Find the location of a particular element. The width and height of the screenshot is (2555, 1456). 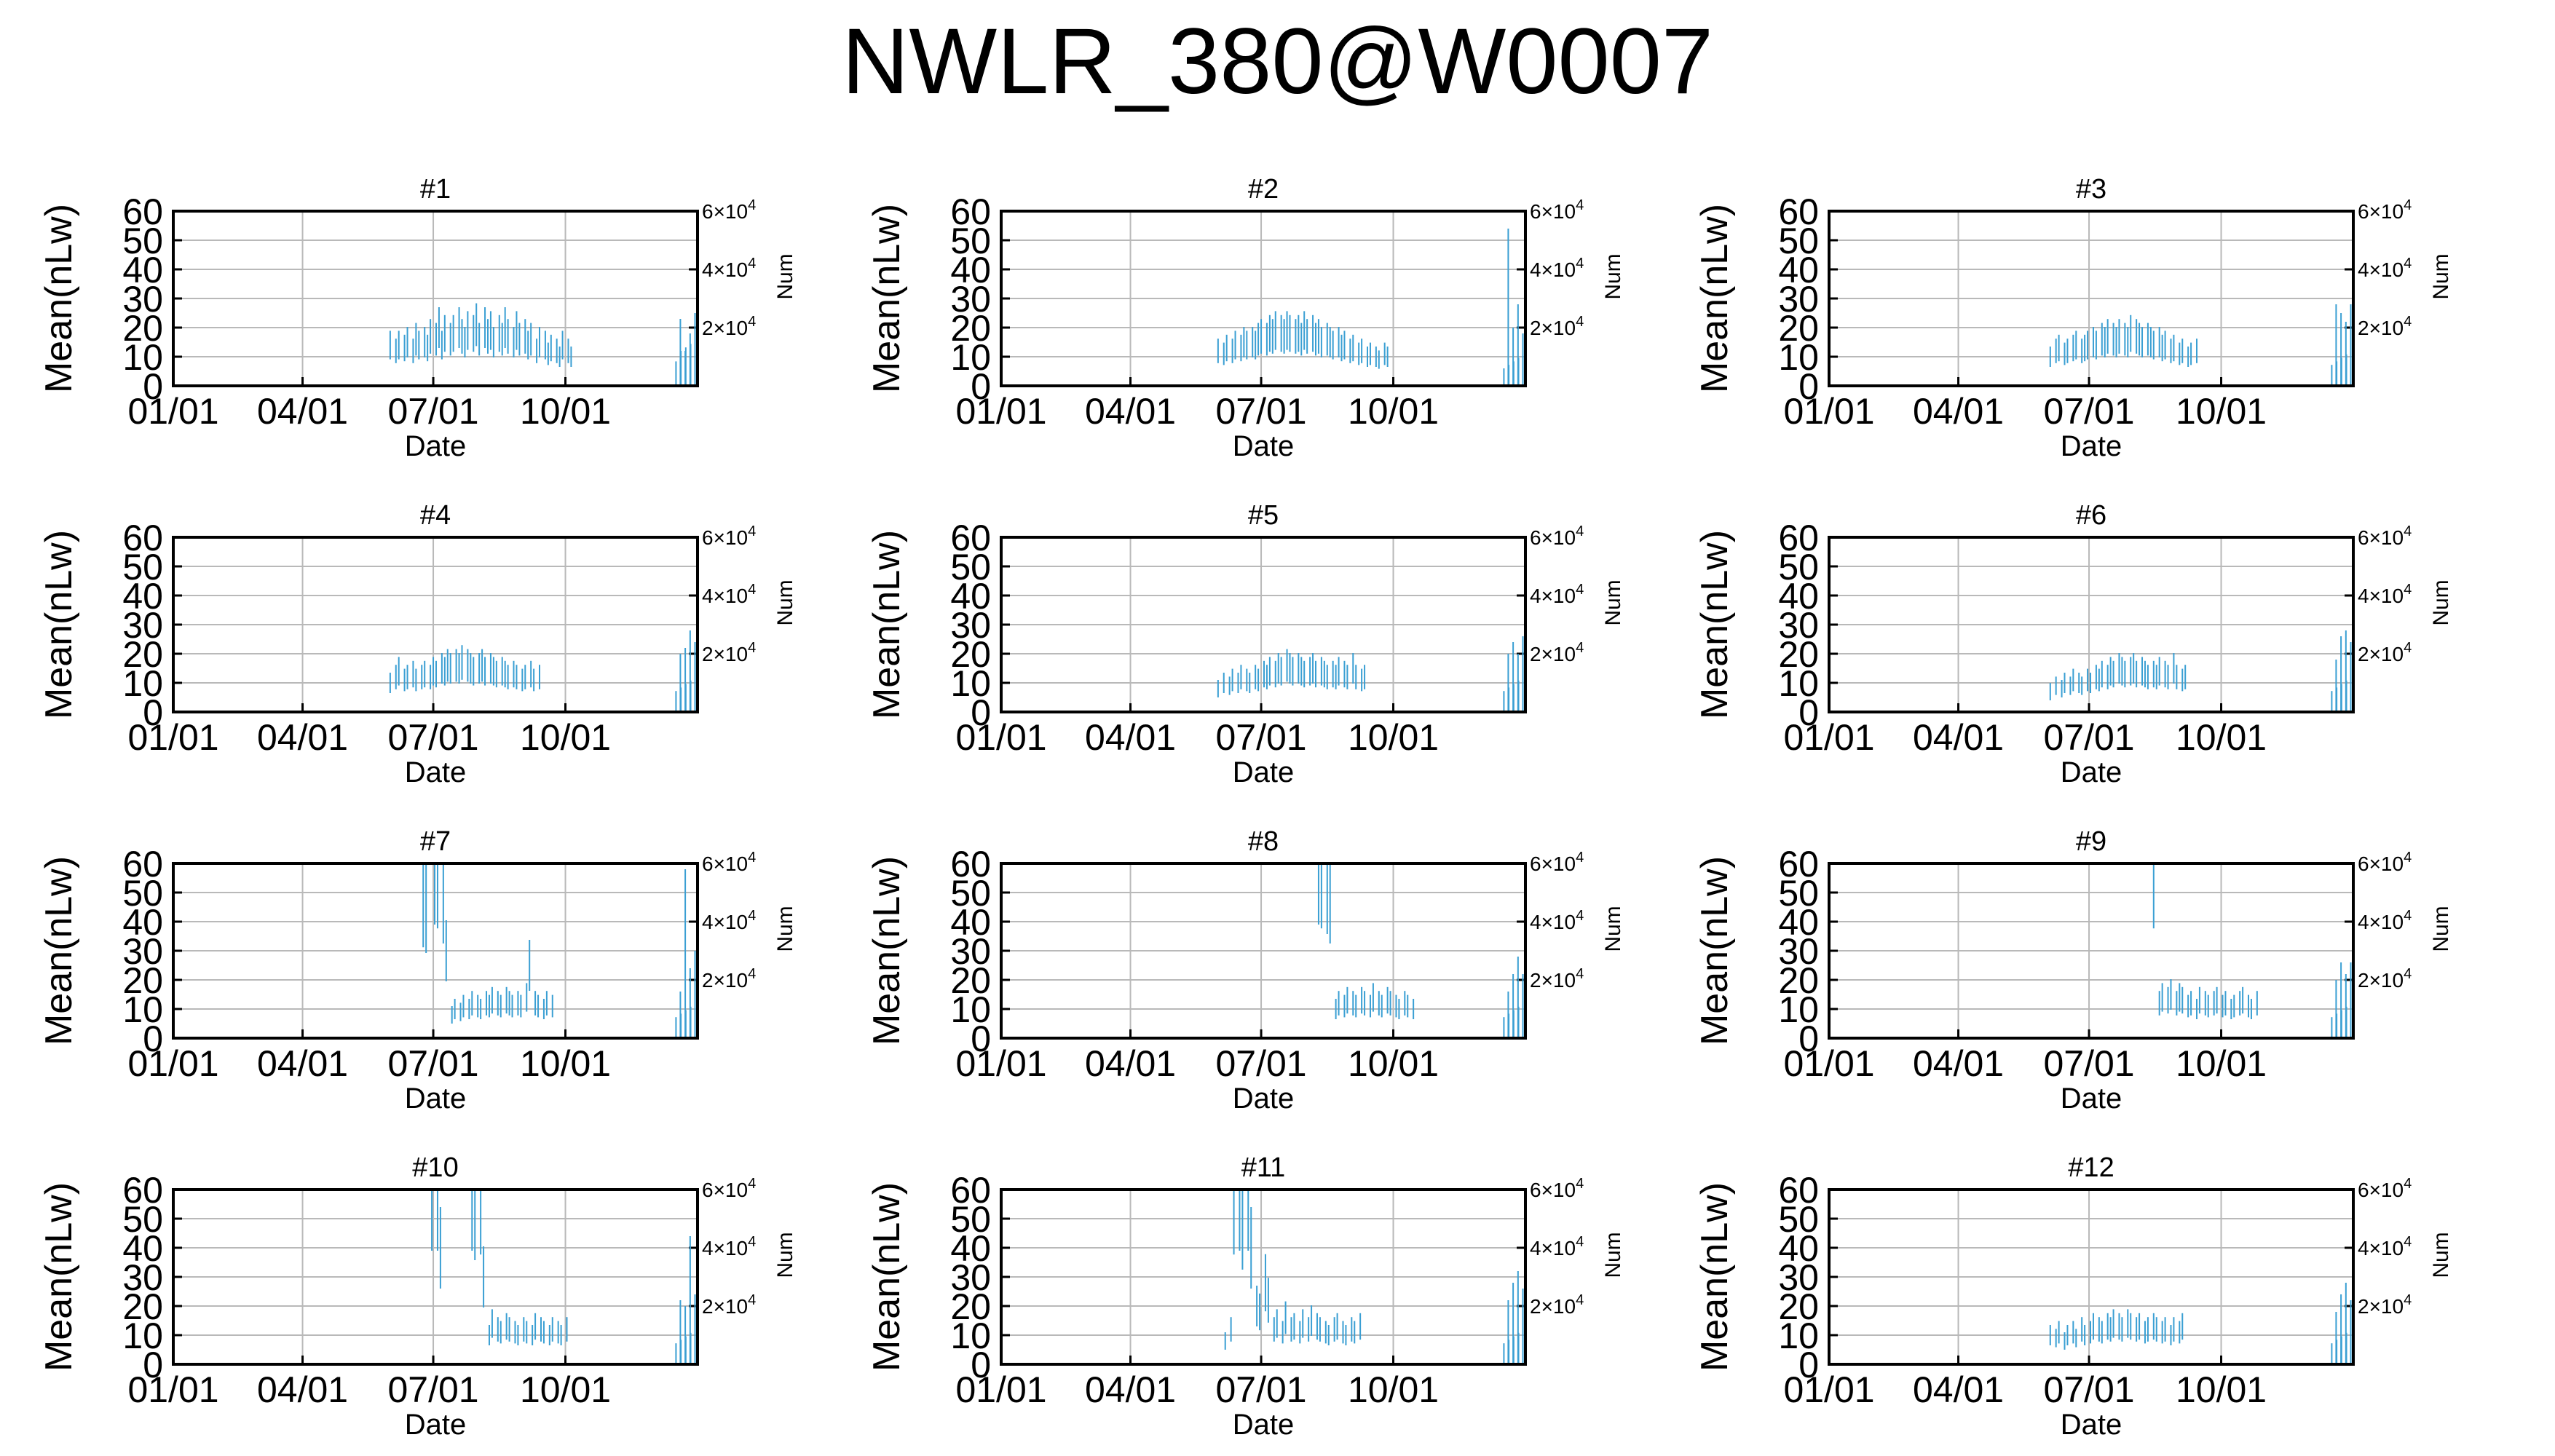

subplot-title: #2 is located at coordinates (1263, 189).